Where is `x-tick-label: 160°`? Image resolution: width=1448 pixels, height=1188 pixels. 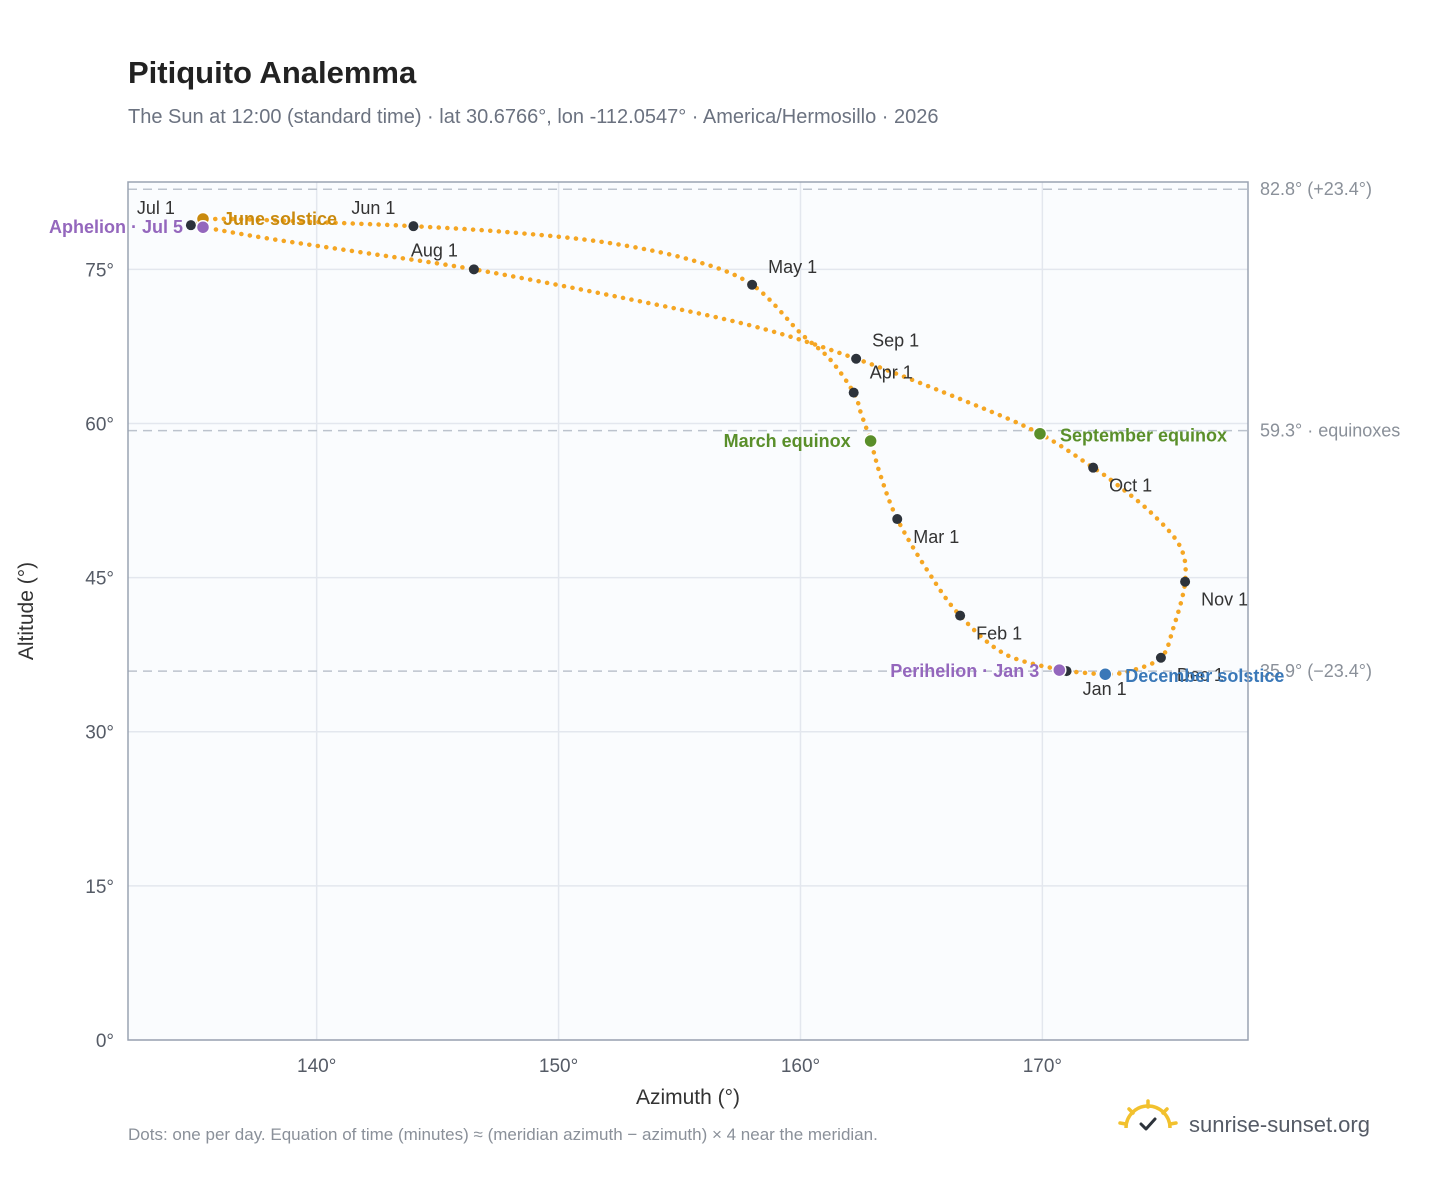 x-tick-label: 160° is located at coordinates (800, 1066).